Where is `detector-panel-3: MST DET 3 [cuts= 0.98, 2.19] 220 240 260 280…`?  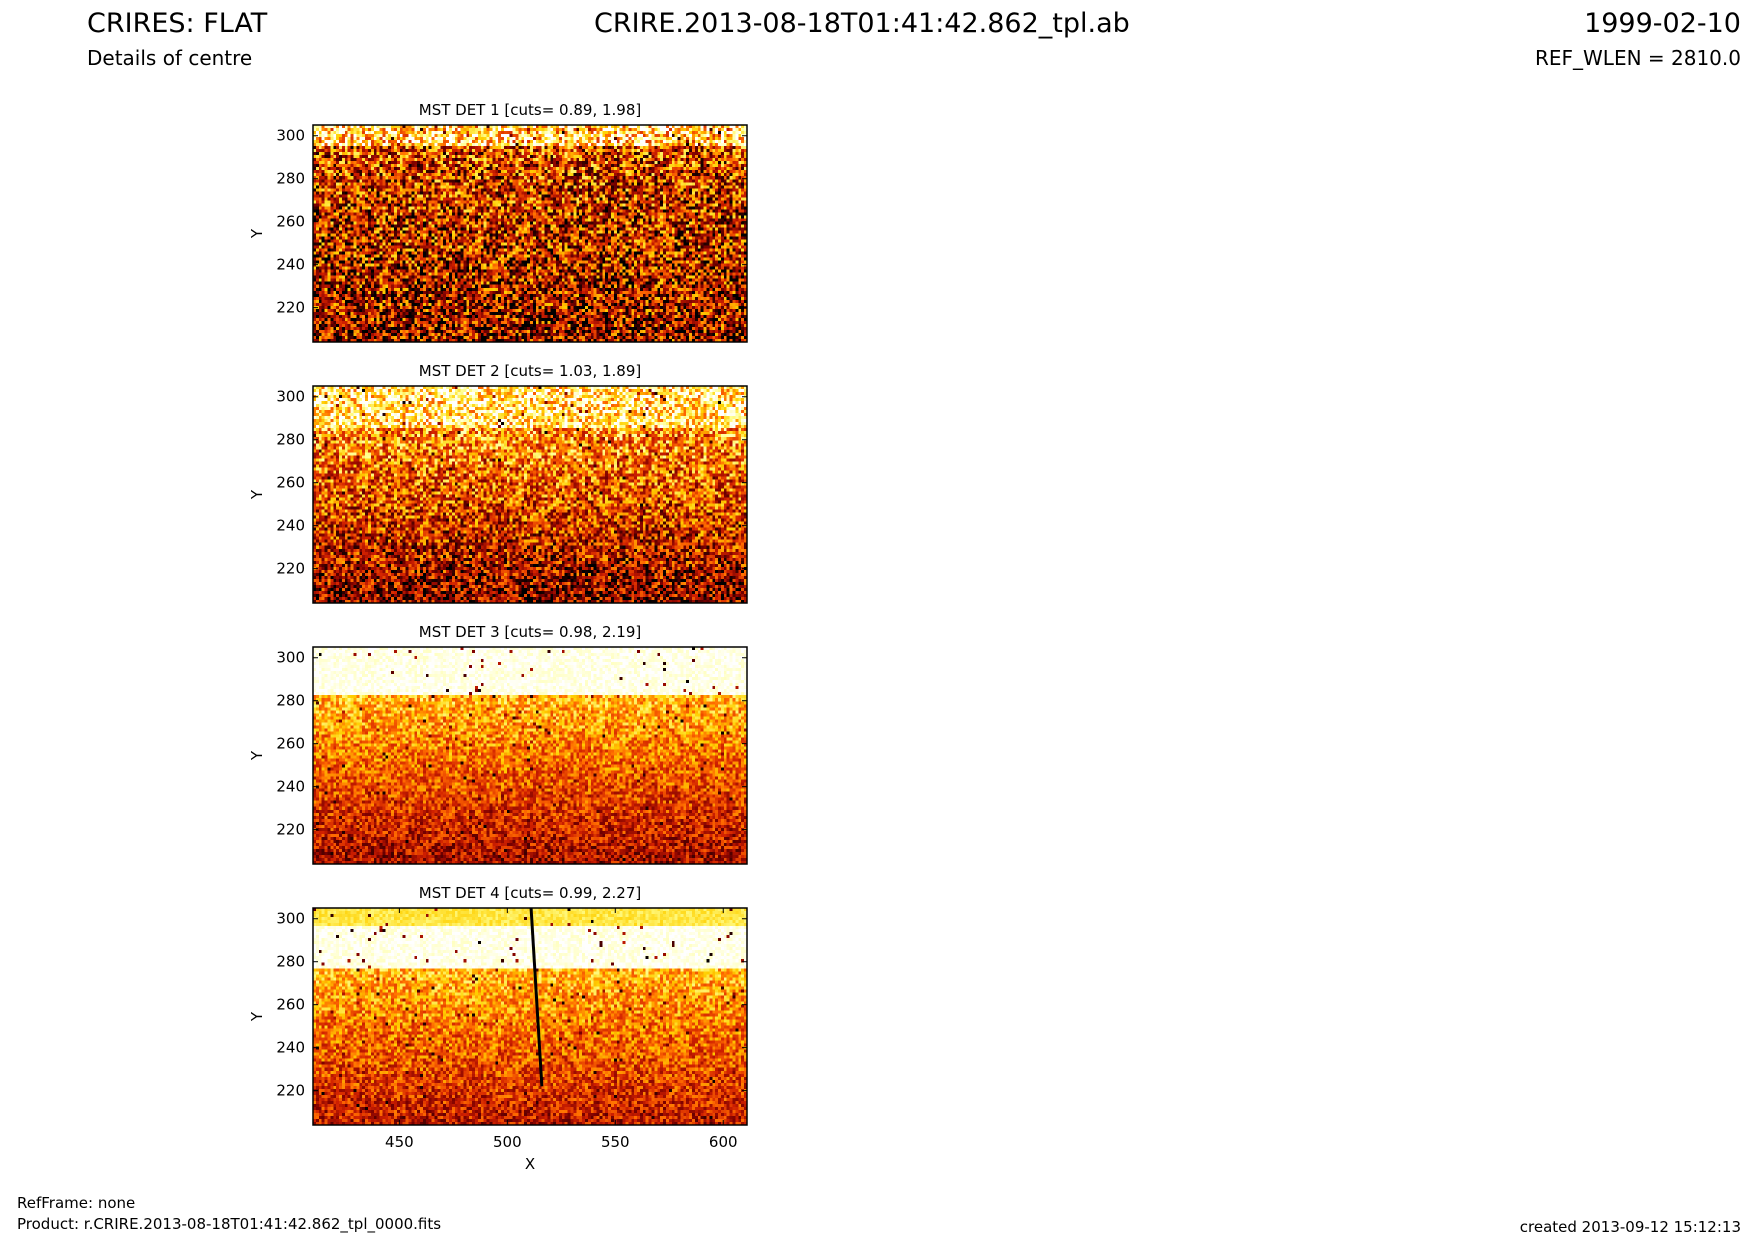
detector-panel-3: MST DET 3 [cuts= 0.98, 2.19] 220 240 260 280… is located at coordinates (498, 744).